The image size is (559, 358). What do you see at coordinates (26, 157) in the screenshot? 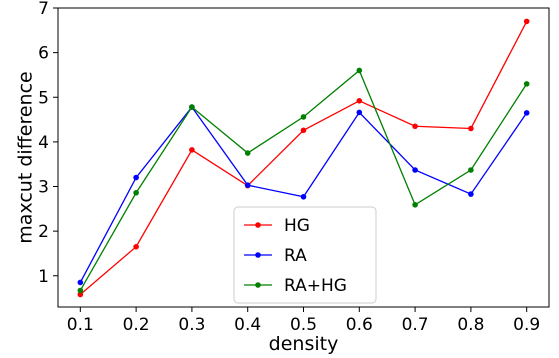
I see `y-axis-label: maxcut difference` at bounding box center [26, 157].